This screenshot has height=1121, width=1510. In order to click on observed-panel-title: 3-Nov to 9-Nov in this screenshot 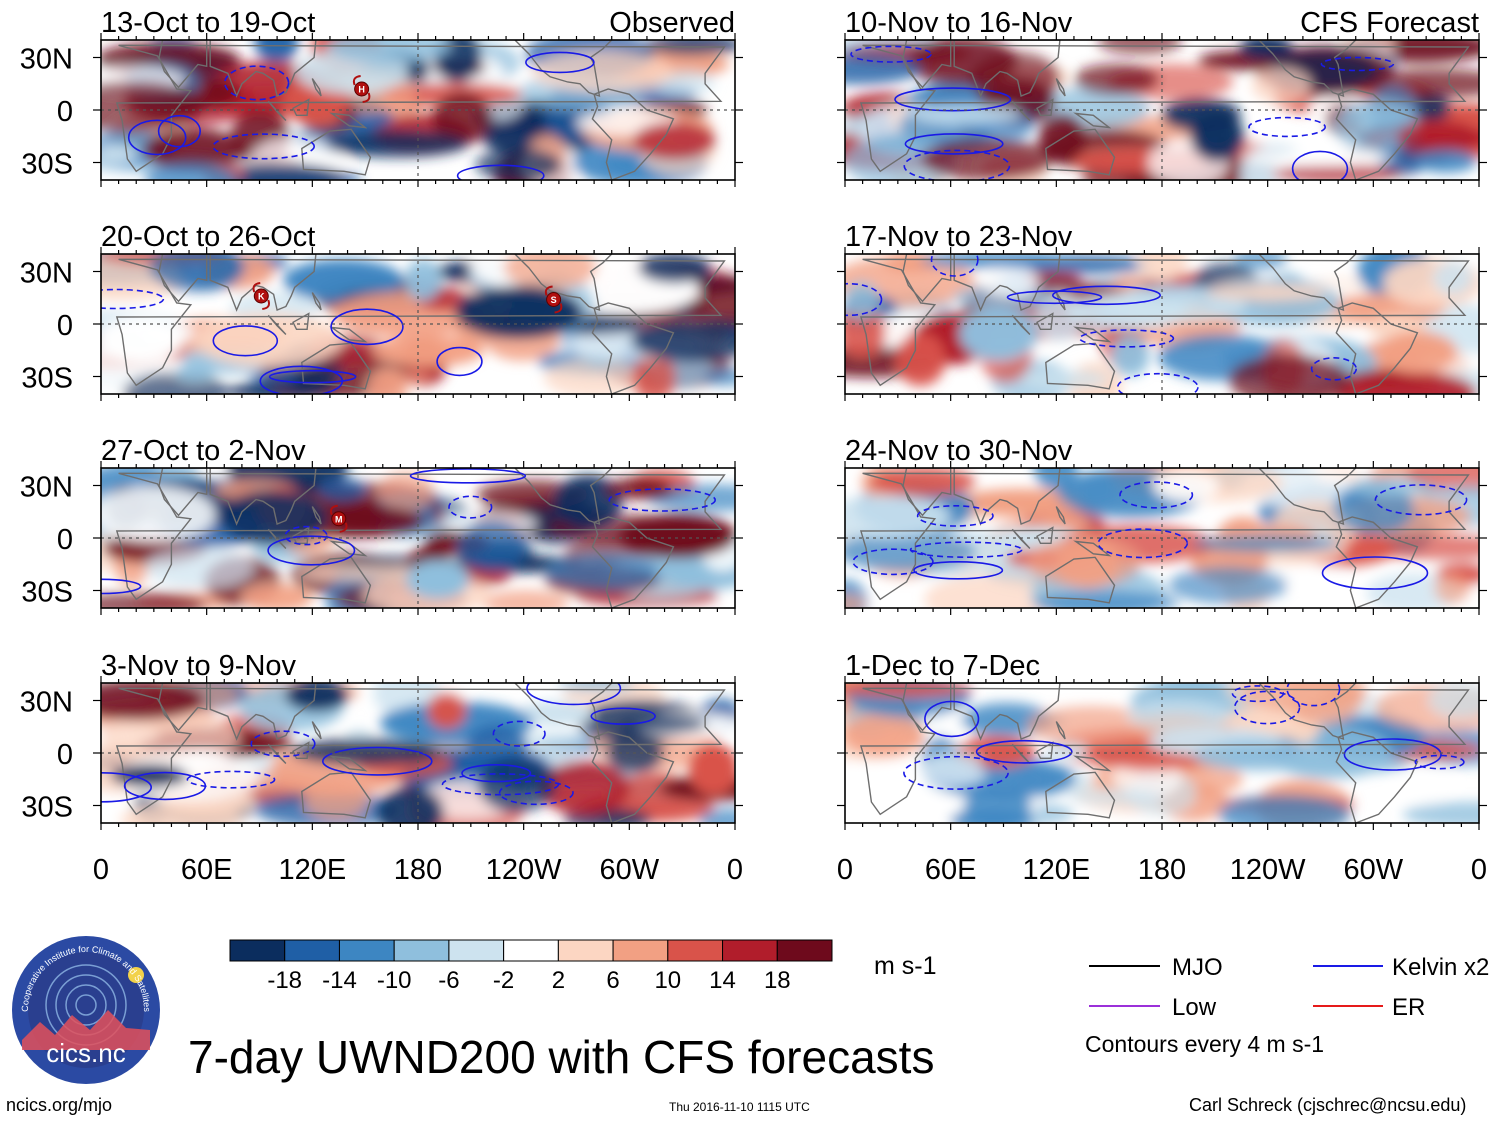, I will do `click(199, 666)`.